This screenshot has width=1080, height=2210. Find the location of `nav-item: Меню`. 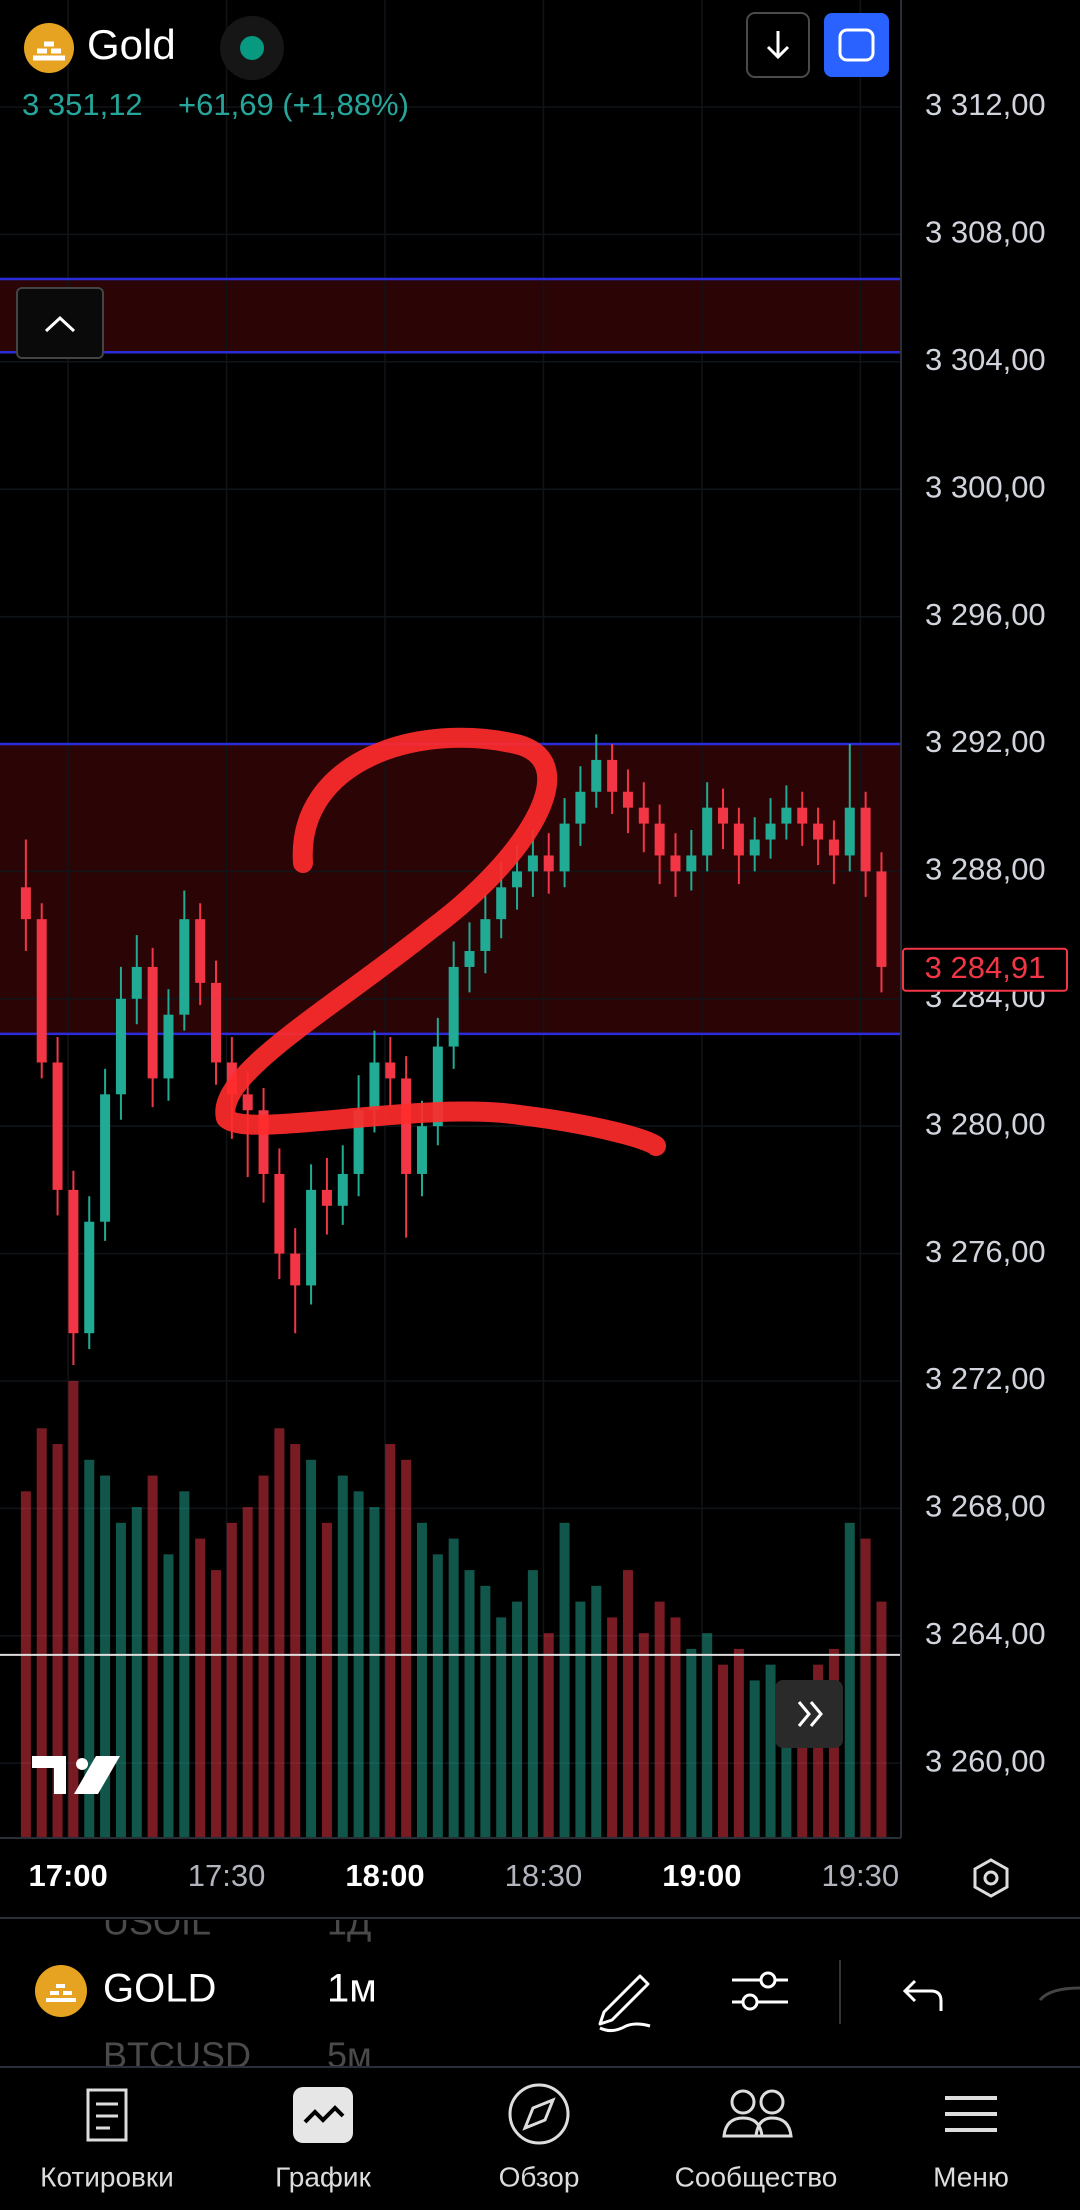

nav-item: Меню is located at coordinates (971, 2144).